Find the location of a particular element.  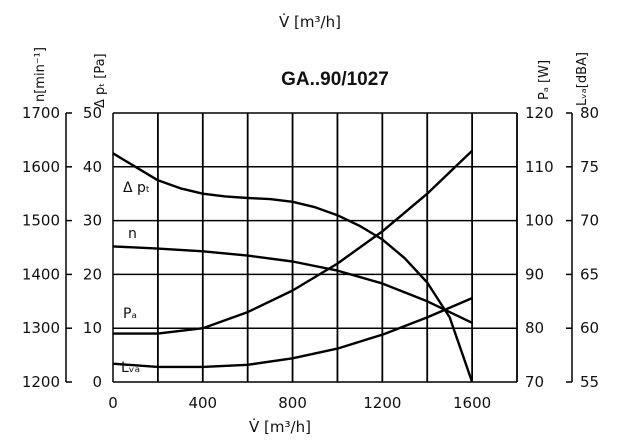

dpt-tick-label: 30 is located at coordinates (92, 221).